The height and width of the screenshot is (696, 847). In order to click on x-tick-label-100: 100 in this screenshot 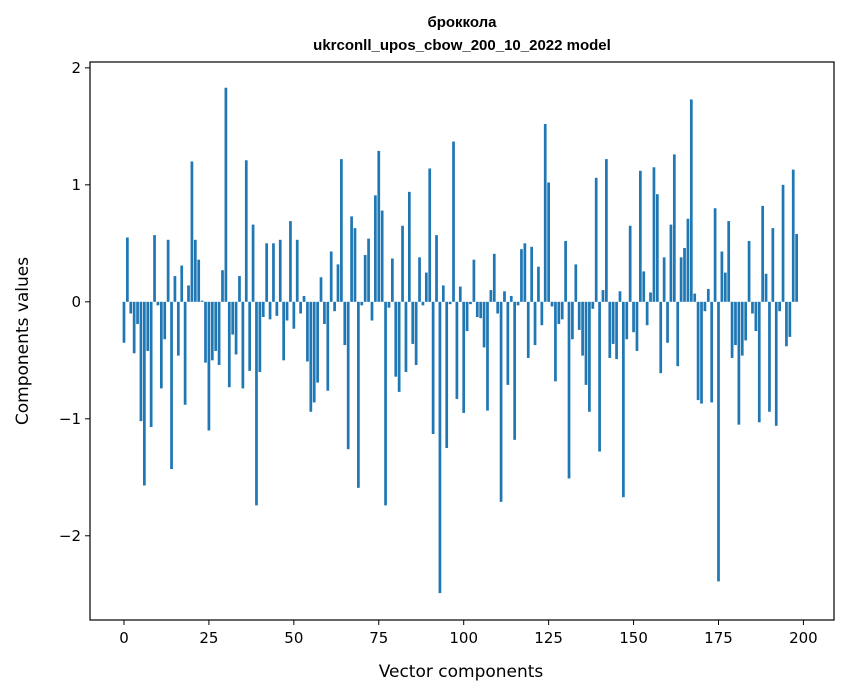, I will do `click(463, 638)`.